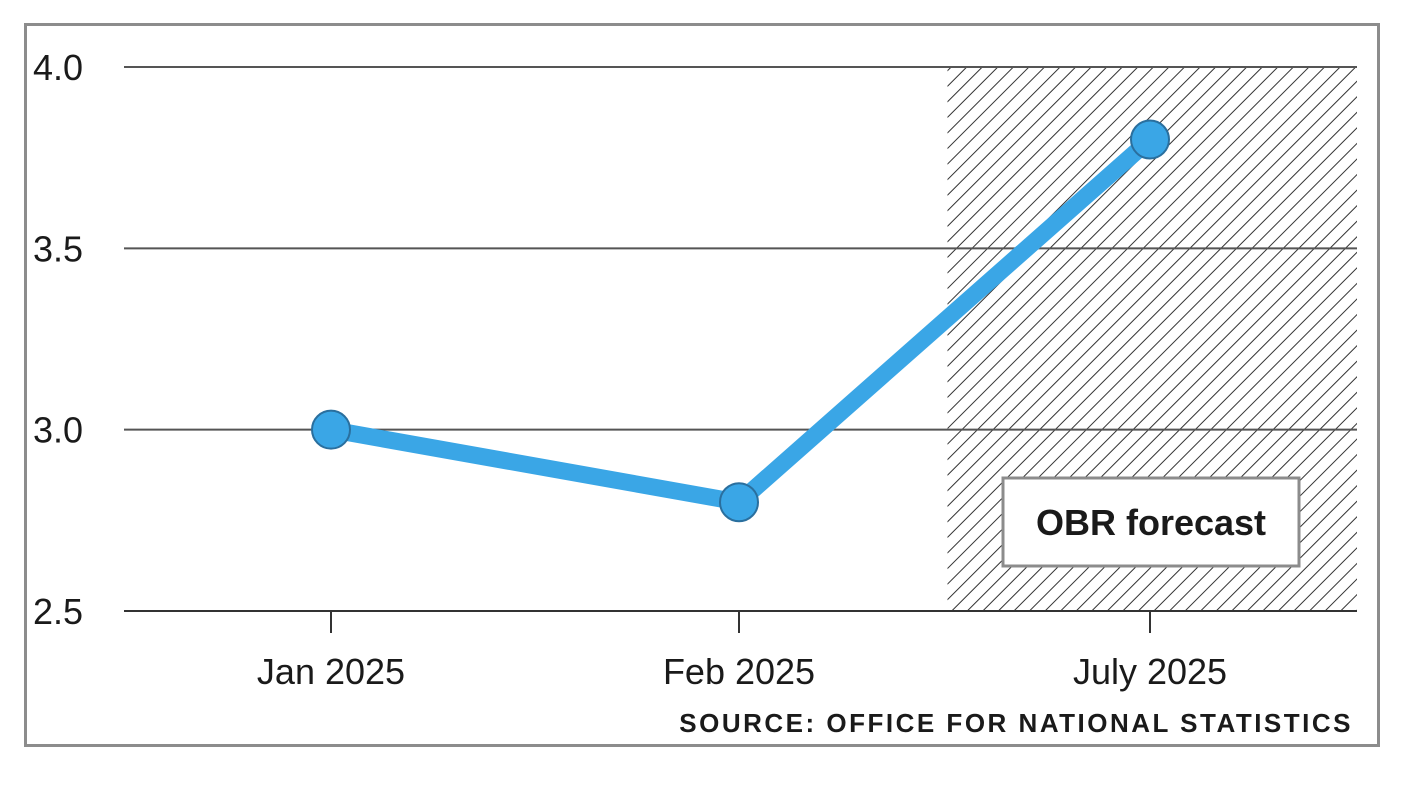 The image size is (1412, 790). I want to click on x-tick-label: Feb 2025, so click(739, 671).